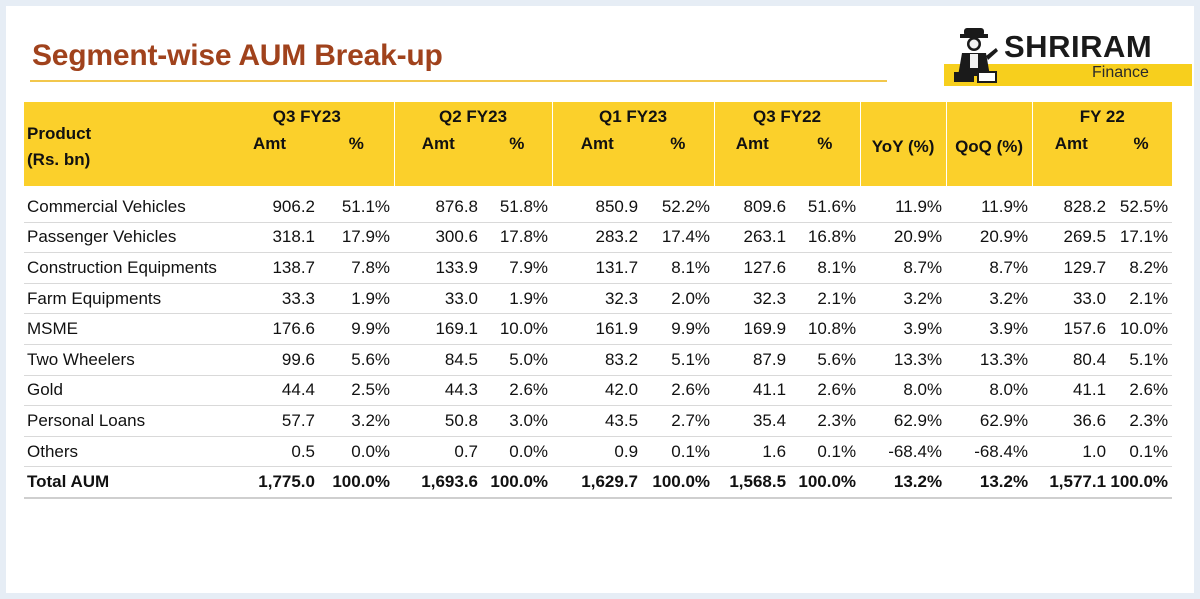  I want to click on segment-name: Others, so click(122, 452).